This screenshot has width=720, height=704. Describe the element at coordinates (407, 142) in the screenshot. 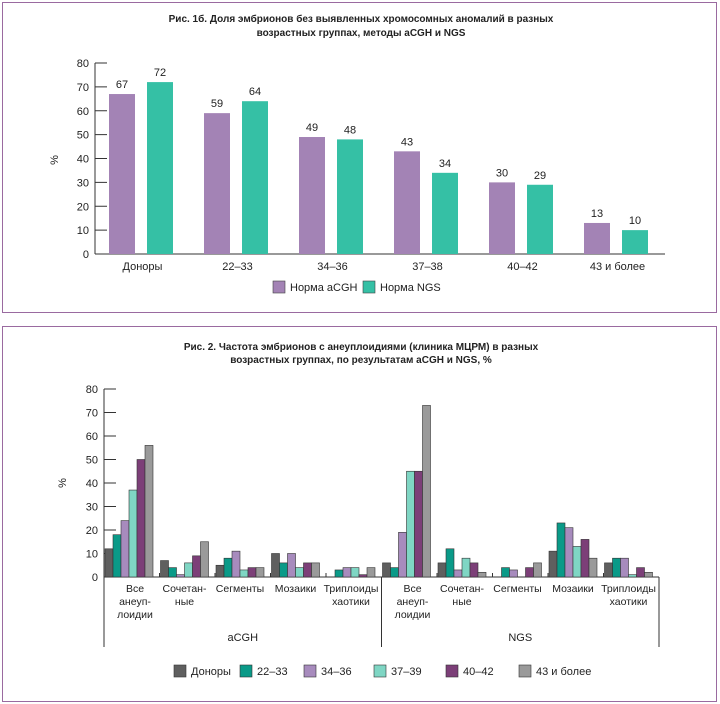

I see `chart-1-data-label: 43` at that location.